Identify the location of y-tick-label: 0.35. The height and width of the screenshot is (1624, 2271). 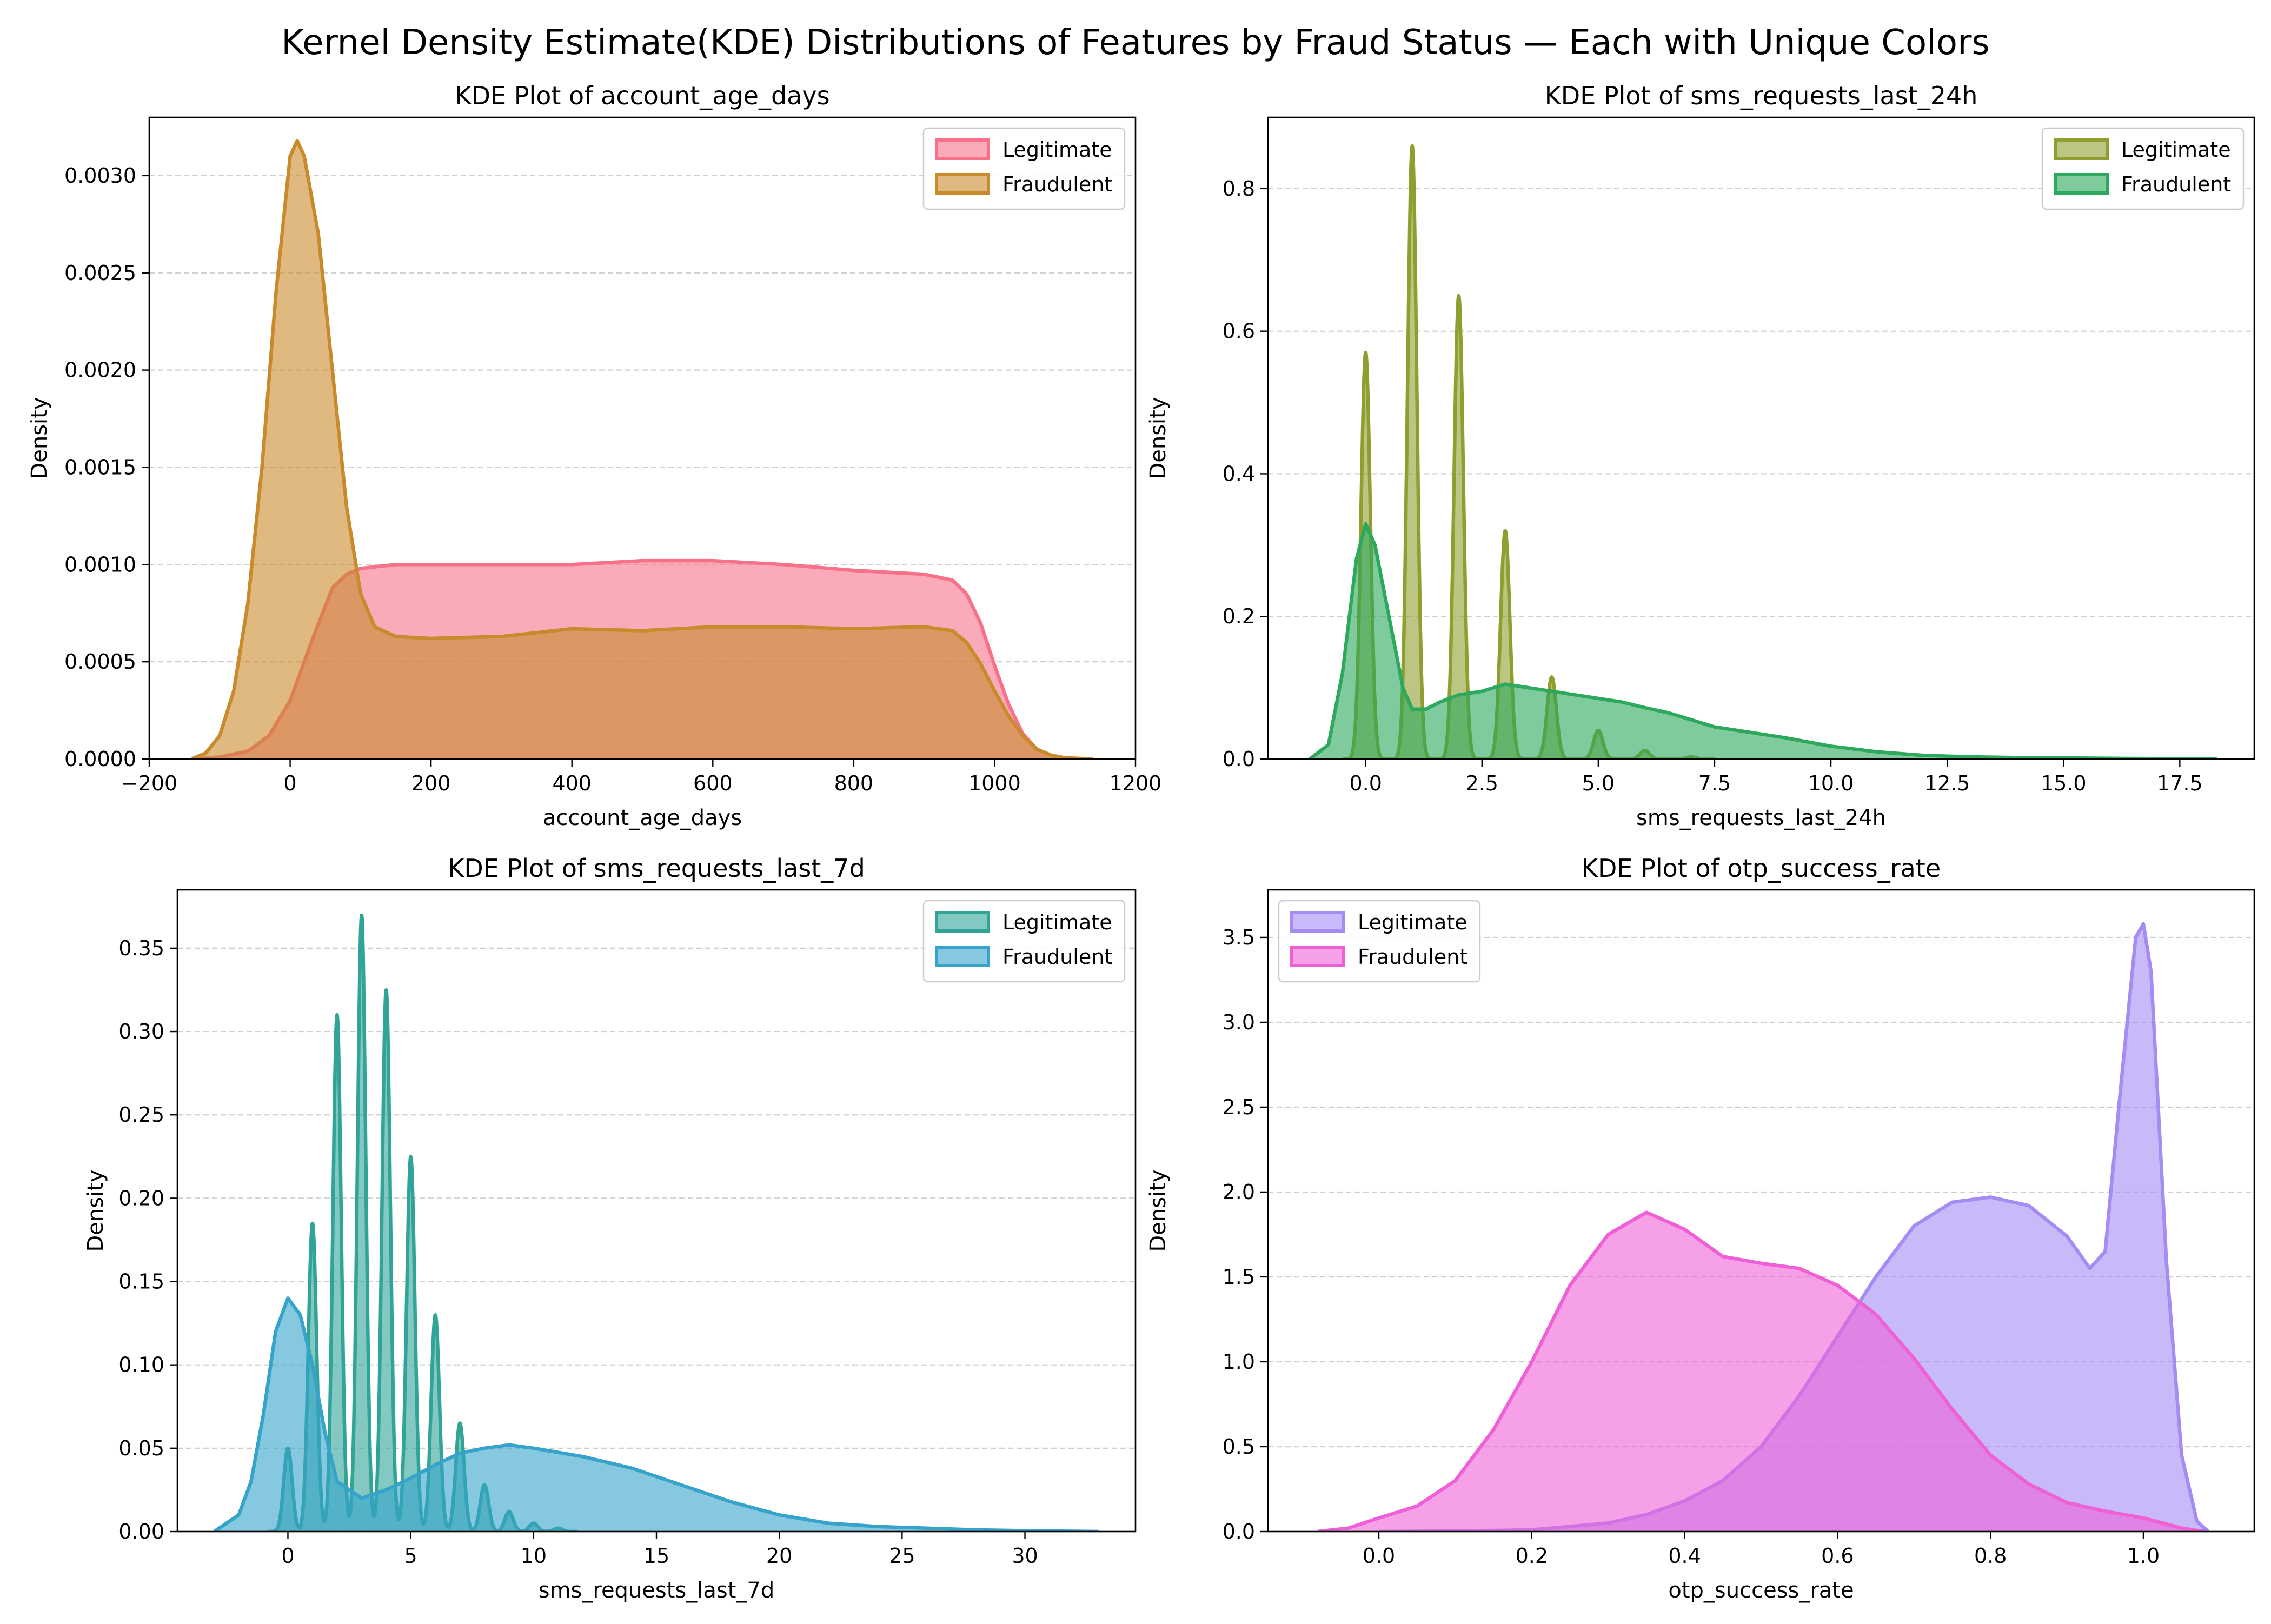
(141, 948).